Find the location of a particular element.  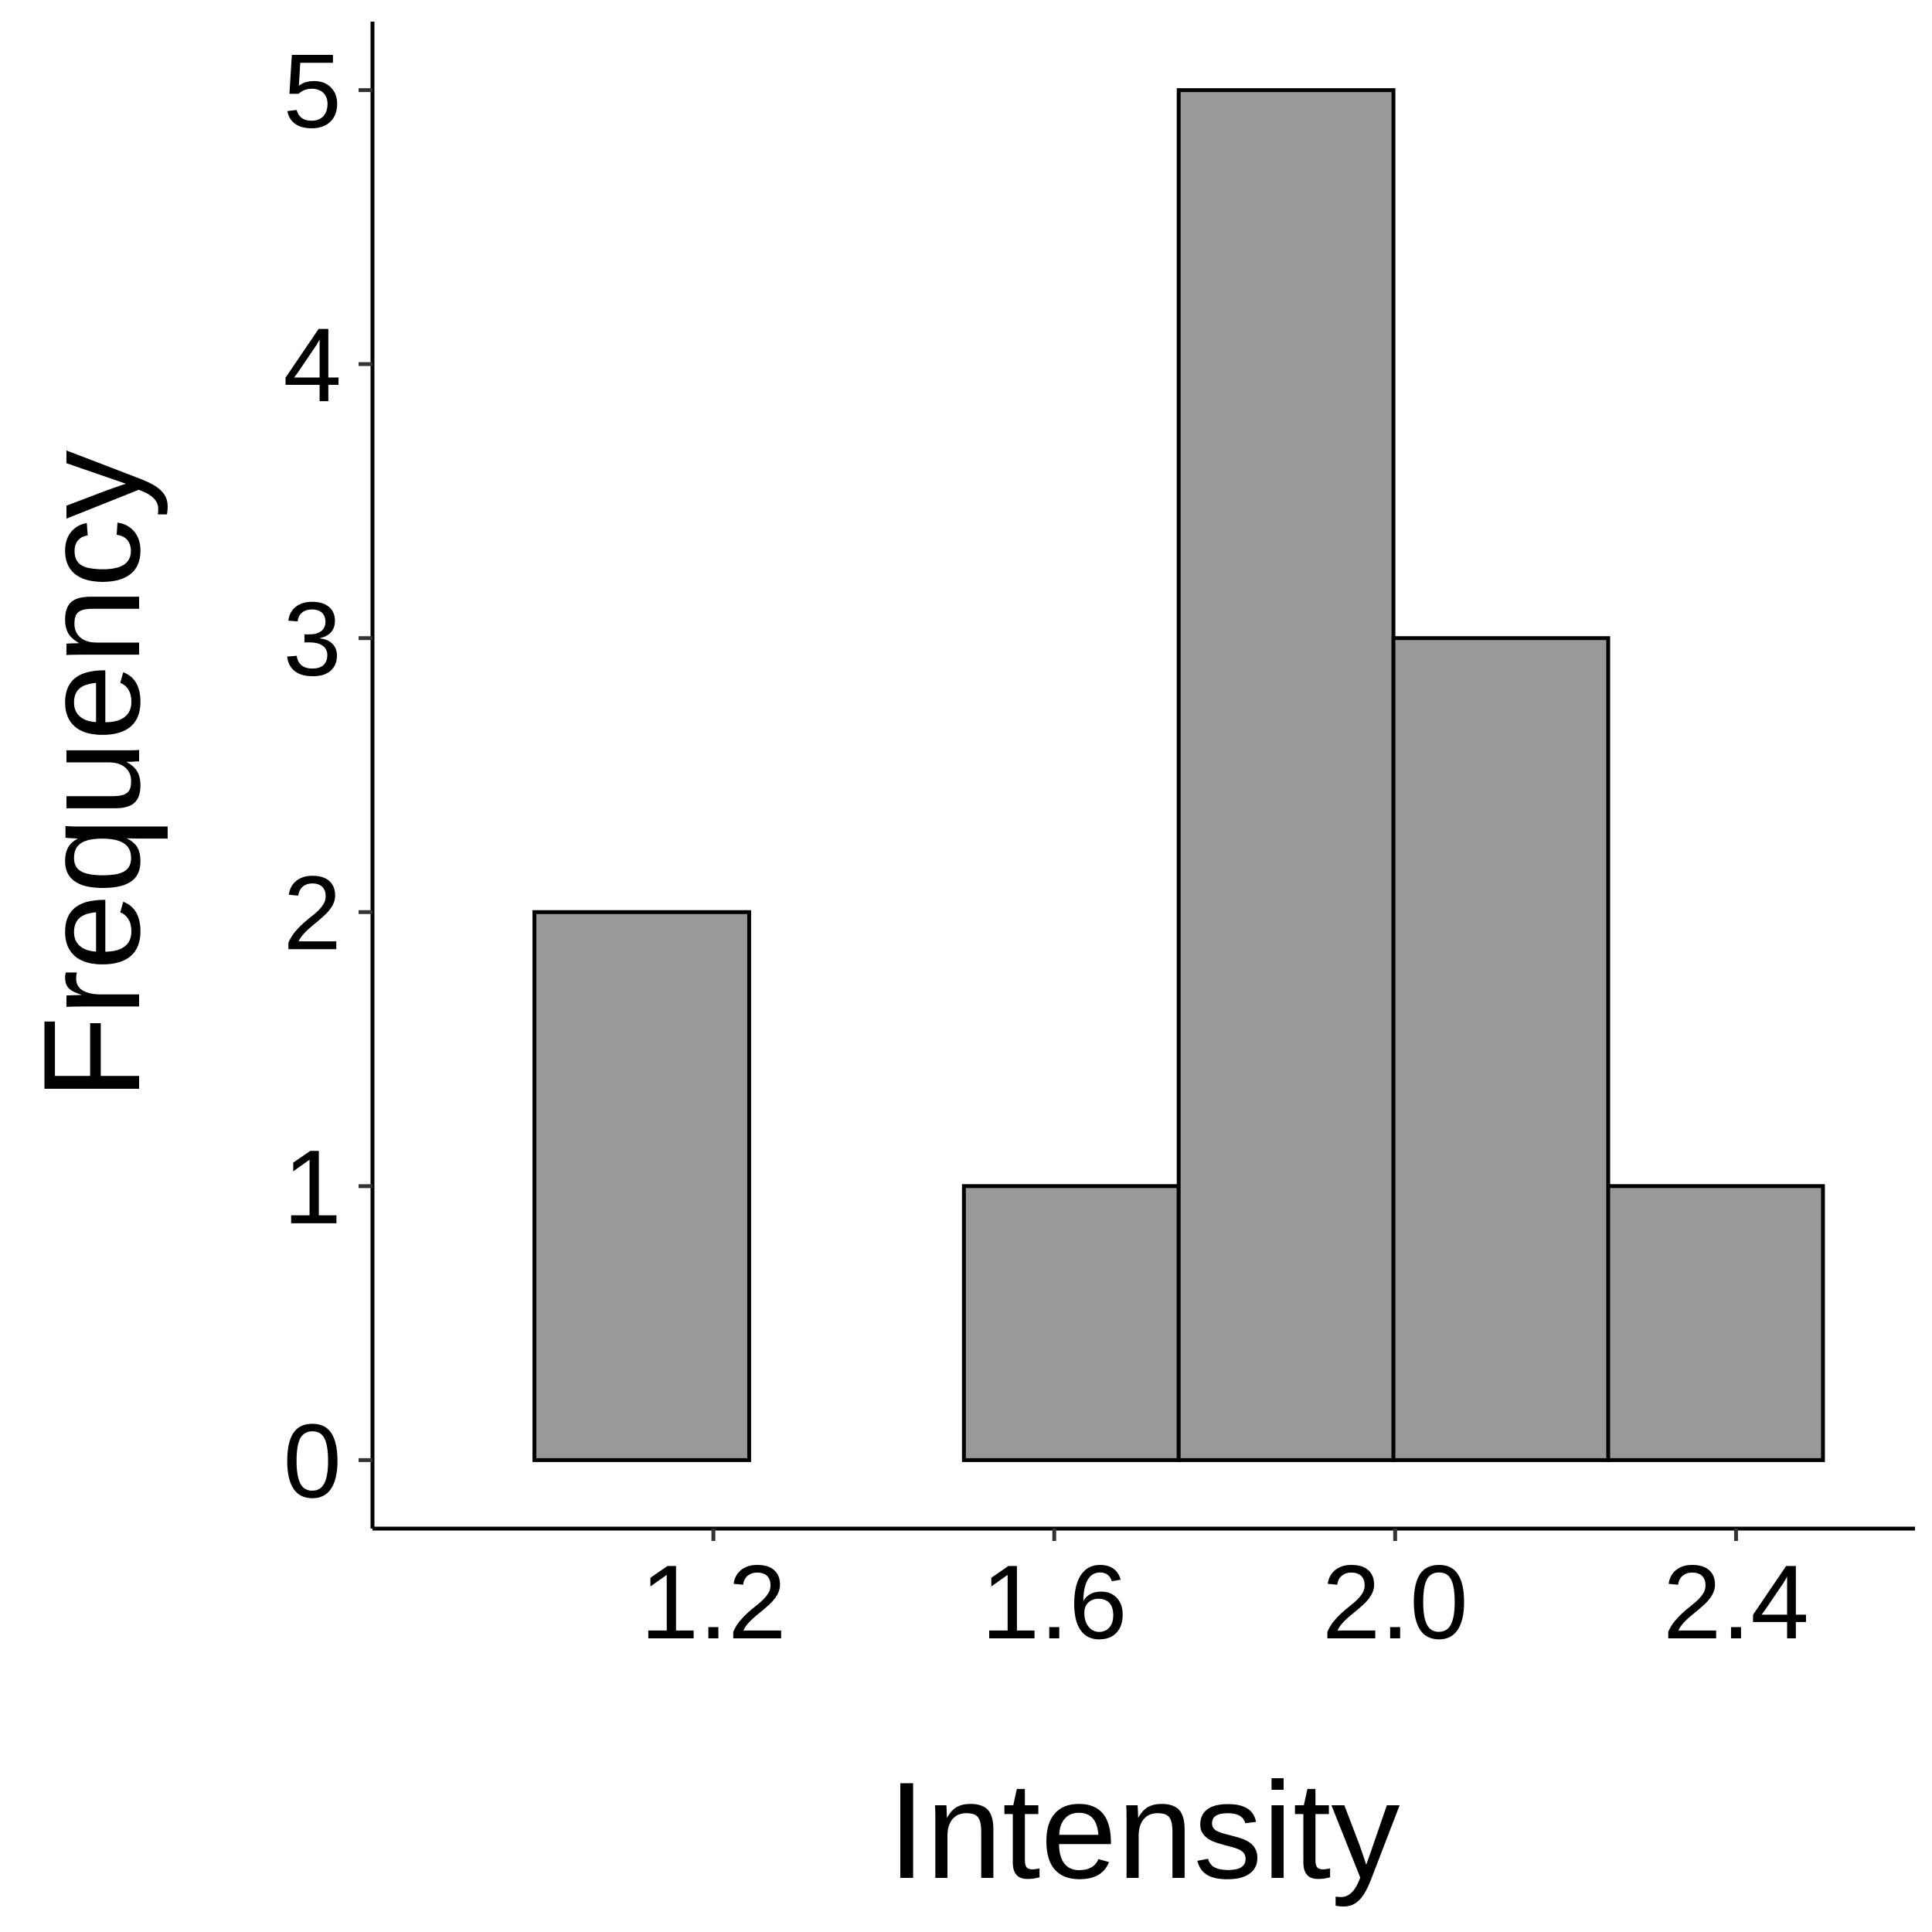

x-tick-label: 1.2 is located at coordinates (714, 1602).